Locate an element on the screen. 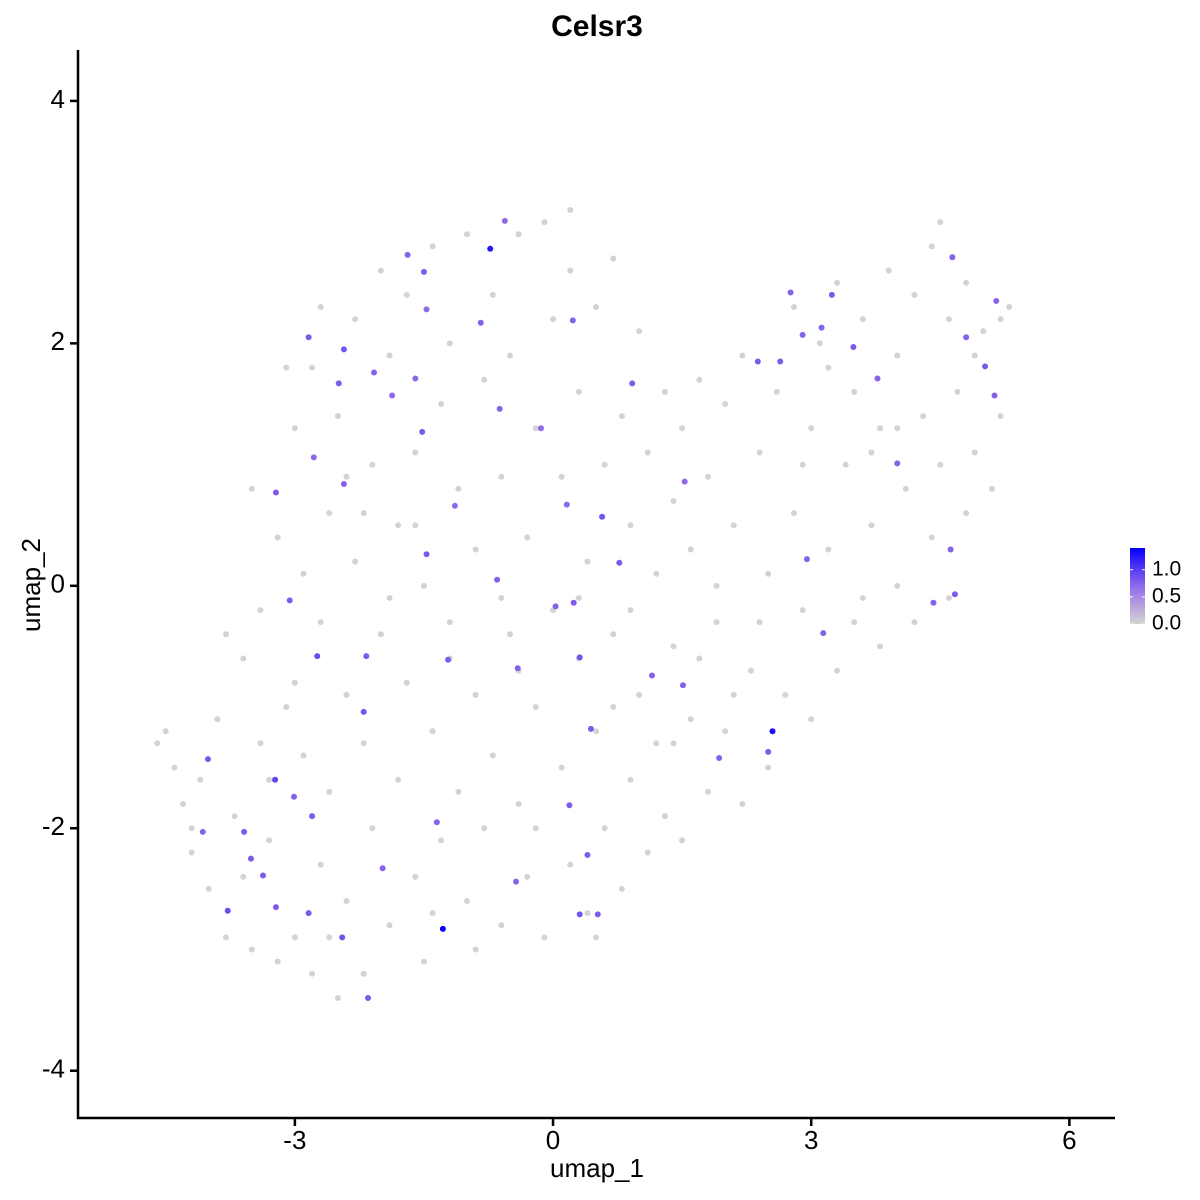 Image resolution: width=1200 pixels, height=1200 pixels. y-tick-label: 4 is located at coordinates (58, 99).